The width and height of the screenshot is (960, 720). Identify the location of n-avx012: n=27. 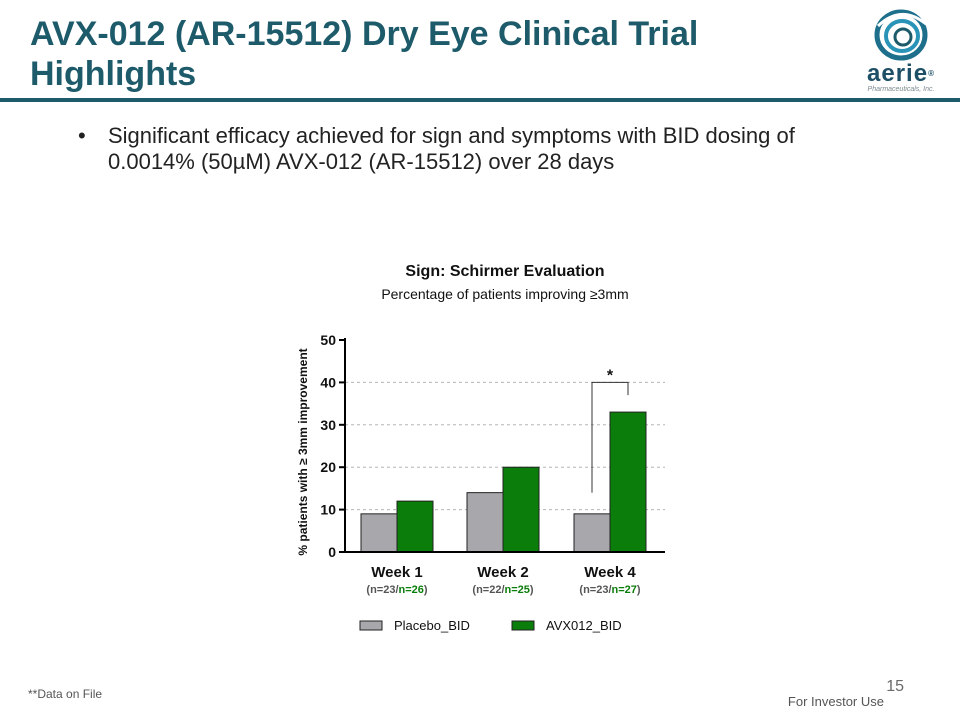
(624, 590).